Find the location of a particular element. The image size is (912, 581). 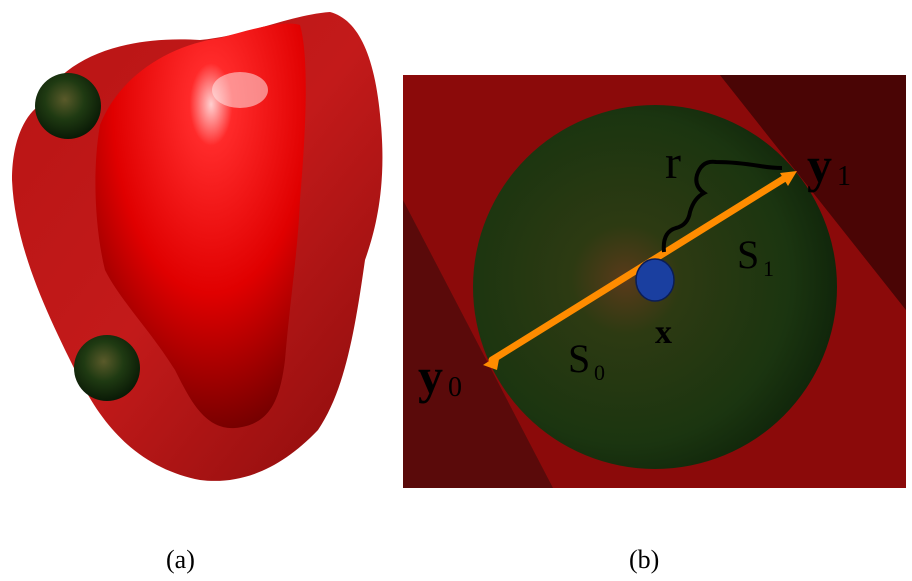

y1-subscript: 1 is located at coordinates (844, 176).